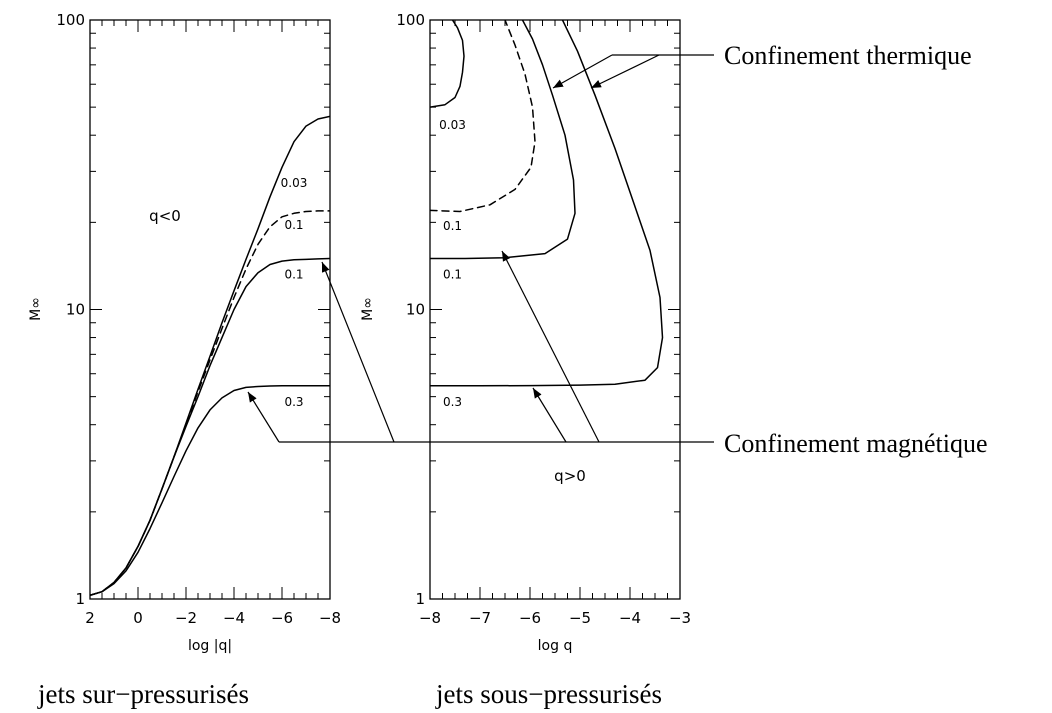 The image size is (1052, 713). Describe the element at coordinates (138, 618) in the screenshot. I see `left-x-tick-label: 0` at that location.